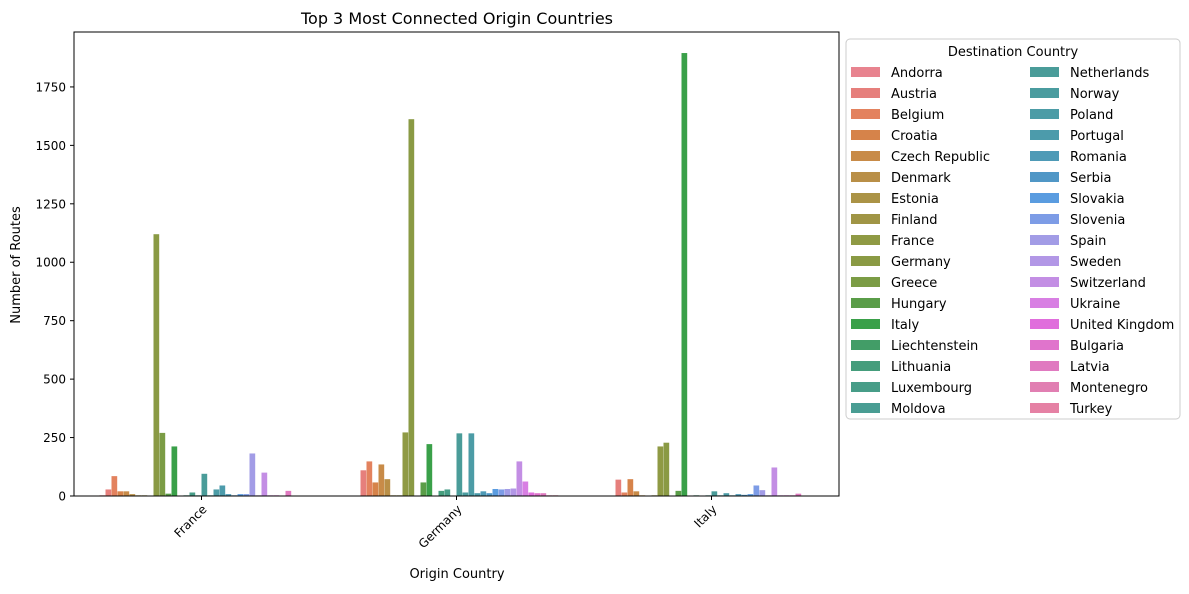 This screenshot has width=1189, height=594. I want to click on legend-label: Bulgaria, so click(1097, 346).